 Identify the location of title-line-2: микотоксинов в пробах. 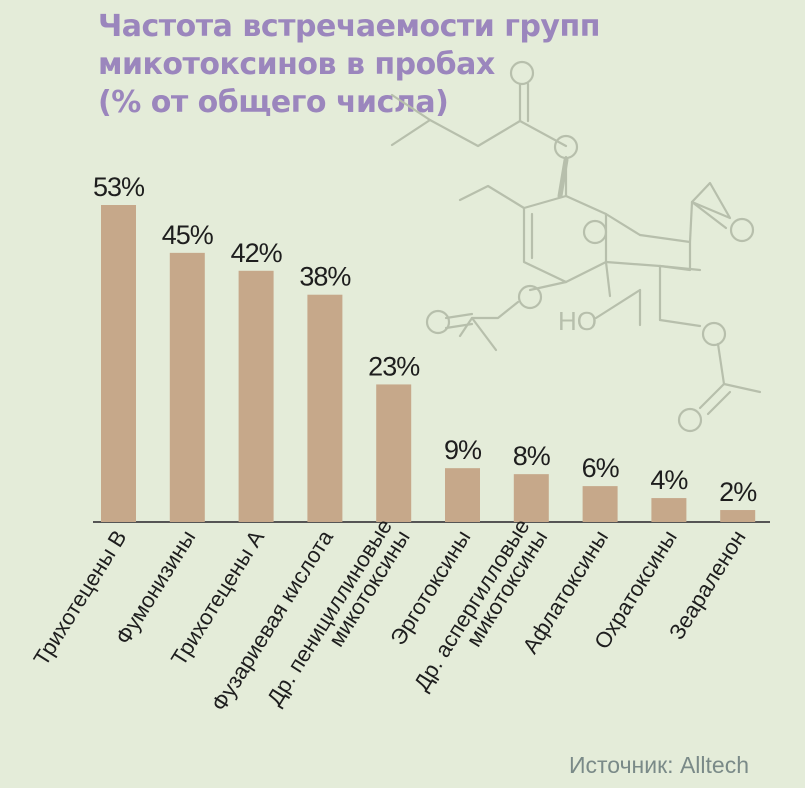
(296, 64).